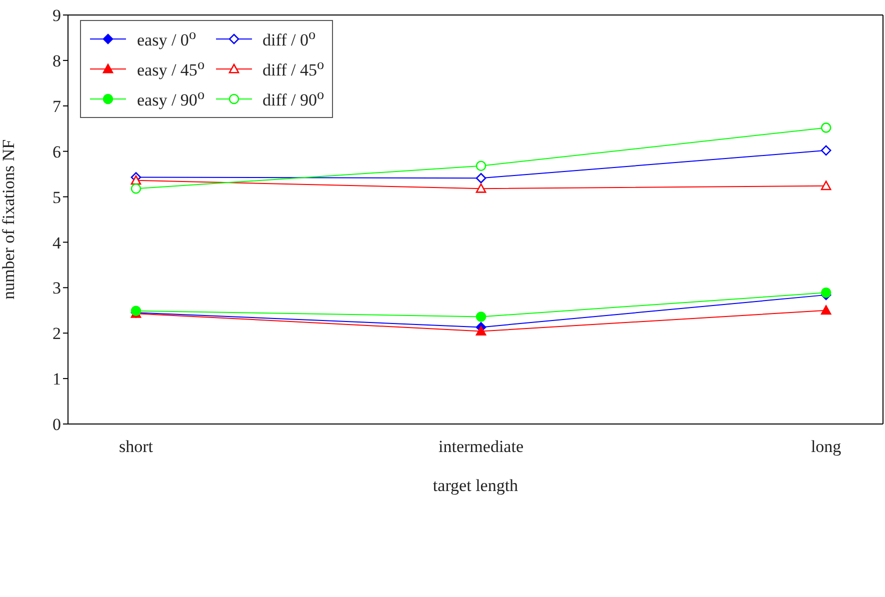 The height and width of the screenshot is (597, 885). What do you see at coordinates (289, 39) in the screenshot?
I see `legend-label: diff / 0$^{o}$` at bounding box center [289, 39].